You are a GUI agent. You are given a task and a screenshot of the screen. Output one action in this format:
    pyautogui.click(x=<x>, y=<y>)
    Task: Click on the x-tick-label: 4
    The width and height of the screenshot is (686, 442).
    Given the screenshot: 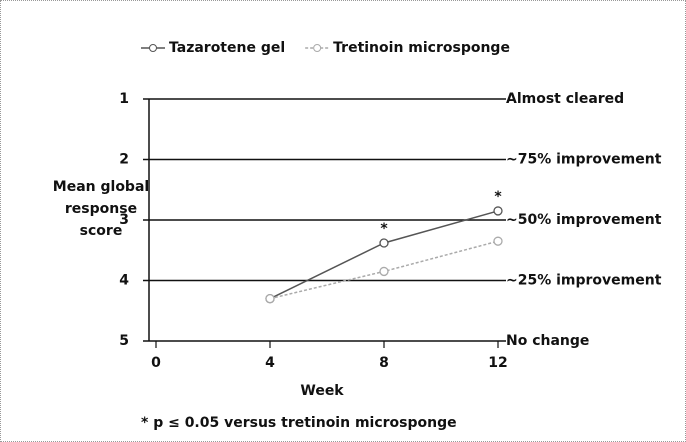 What is the action you would take?
    pyautogui.click(x=270, y=363)
    